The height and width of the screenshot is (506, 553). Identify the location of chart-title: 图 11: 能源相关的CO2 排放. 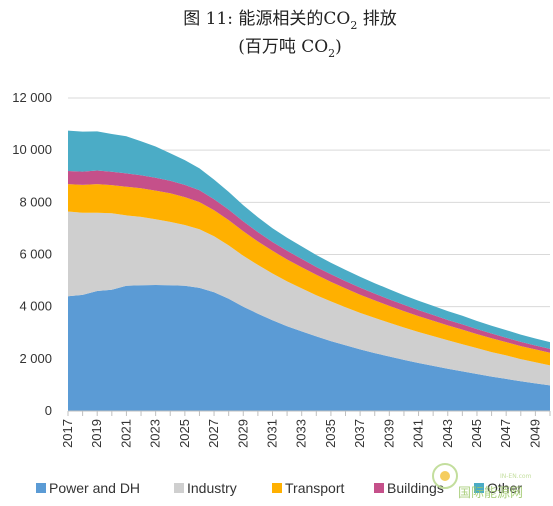
(290, 20).